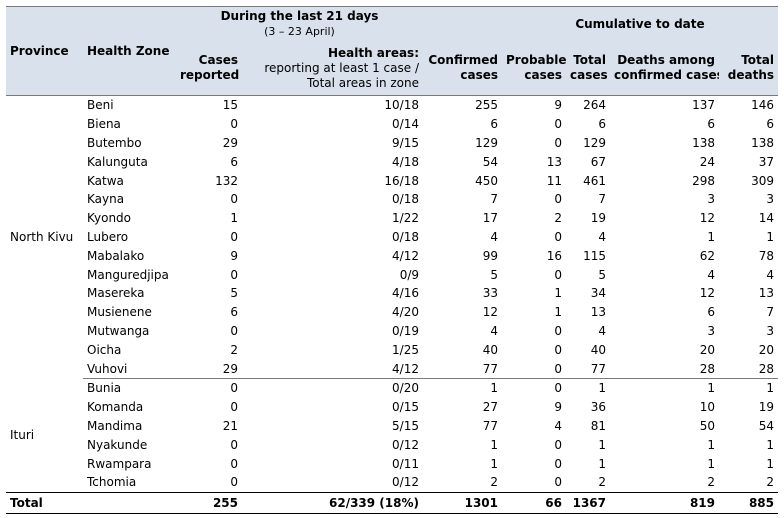 The image size is (784, 518). Describe the element at coordinates (230, 425) in the screenshot. I see `cell-cases-reported: 21` at that location.